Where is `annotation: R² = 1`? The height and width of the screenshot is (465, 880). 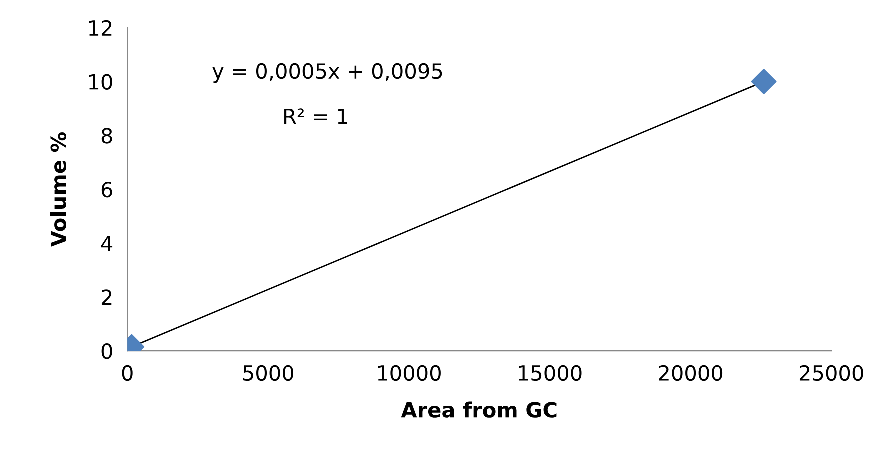 annotation: R² = 1 is located at coordinates (316, 116).